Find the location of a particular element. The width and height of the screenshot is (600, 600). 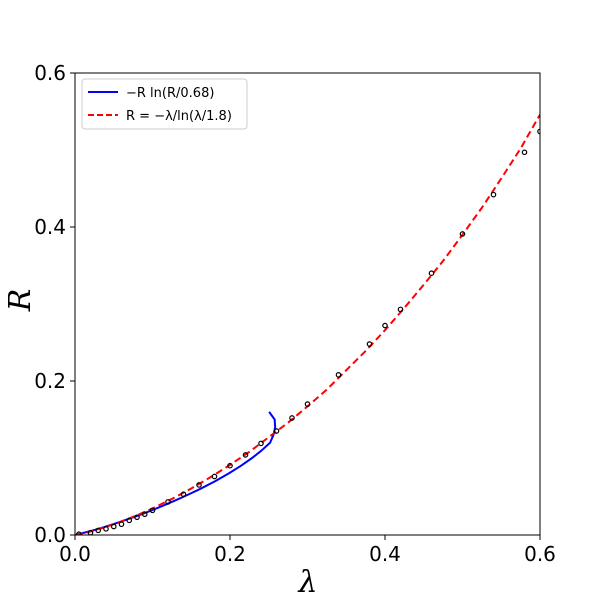

x-tick-label: 0.2 is located at coordinates (230, 554).